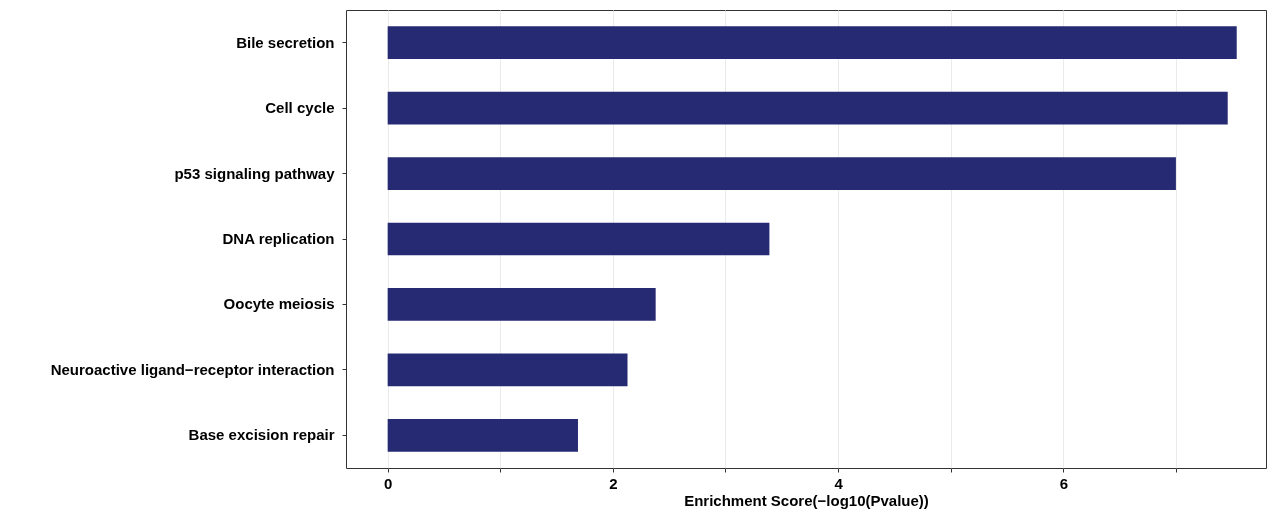 This screenshot has height=513, width=1270. I want to click on x-tick-label: 6, so click(1063, 483).